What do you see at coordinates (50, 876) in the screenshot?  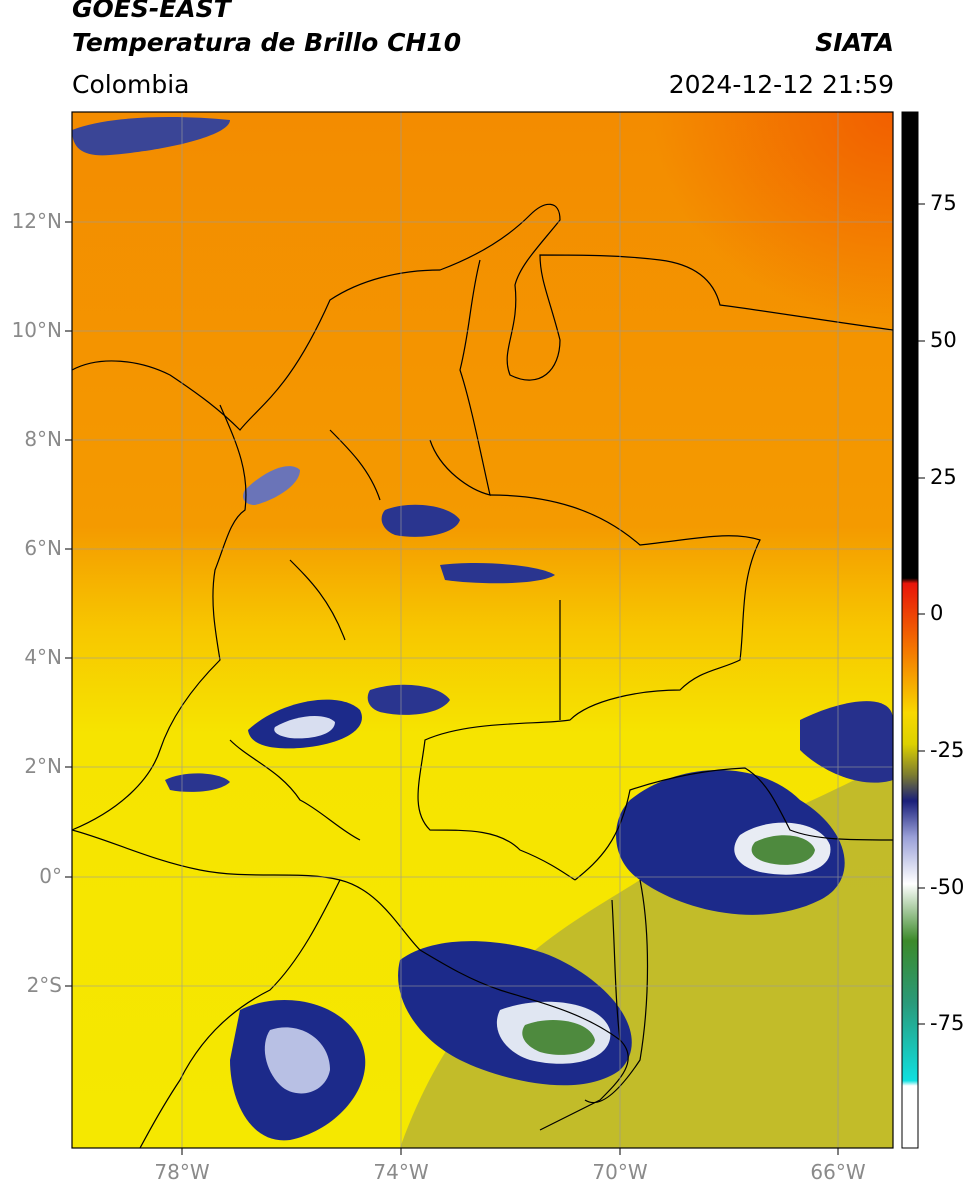 I see `lat-label: 0°` at bounding box center [50, 876].